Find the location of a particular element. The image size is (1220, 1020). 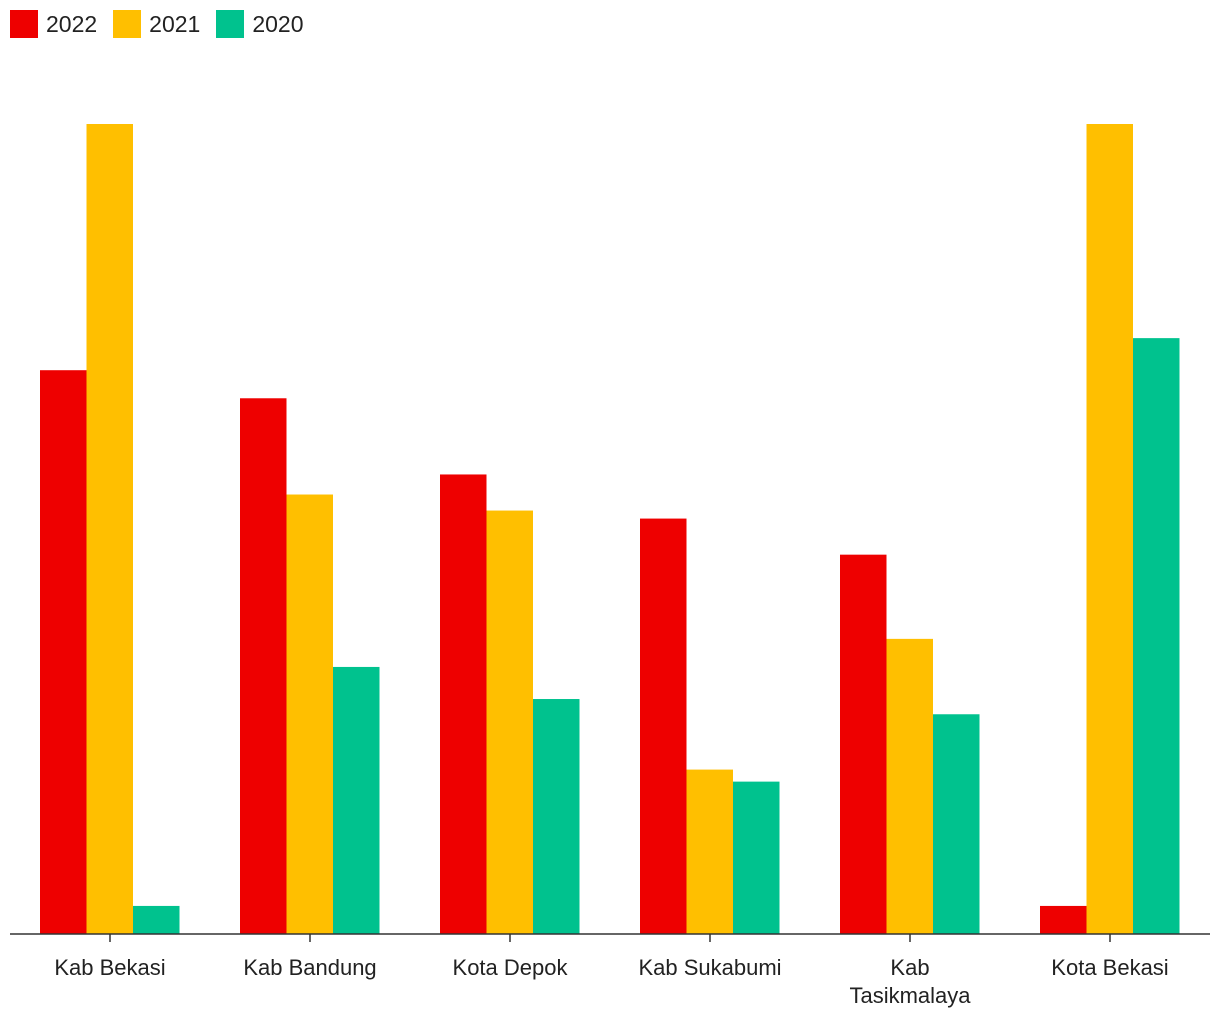

legend-item-2022: 2022 is located at coordinates (53, 24).